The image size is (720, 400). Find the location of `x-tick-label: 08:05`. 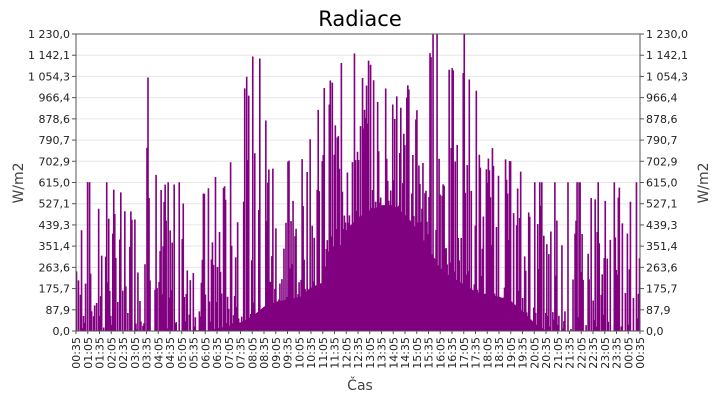

x-tick-label: 08:05 is located at coordinates (252, 353).